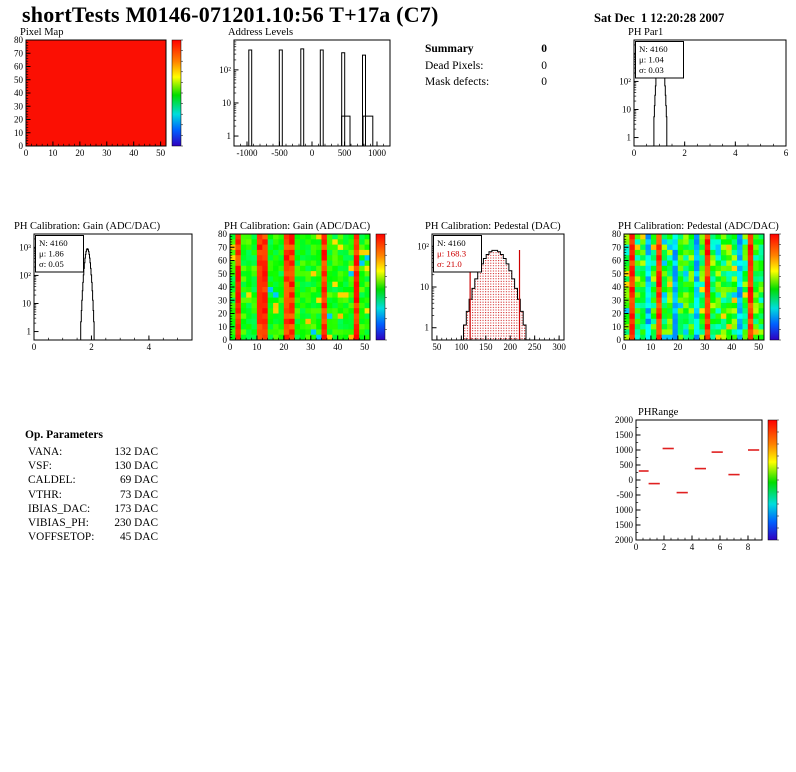  What do you see at coordinates (91, 537) in the screenshot?
I see `op-param-row-voffsetop: VOFFSETOP: 45 DAC` at bounding box center [91, 537].